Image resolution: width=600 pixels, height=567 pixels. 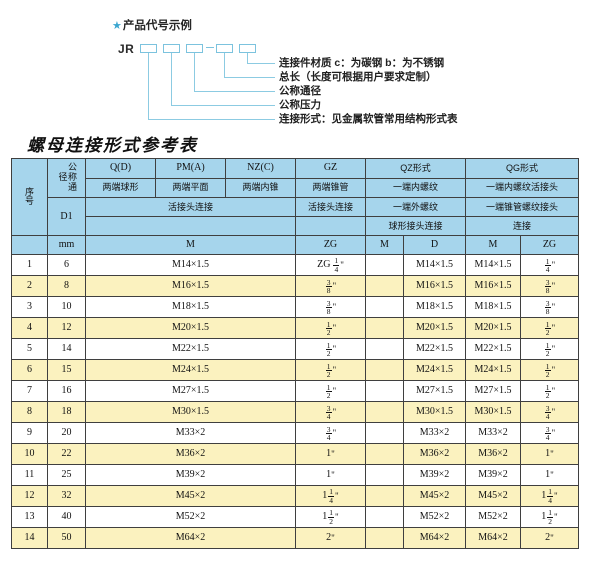 What do you see at coordinates (66, 454) in the screenshot?
I see `cell-nominal-bore: 22` at bounding box center [66, 454].